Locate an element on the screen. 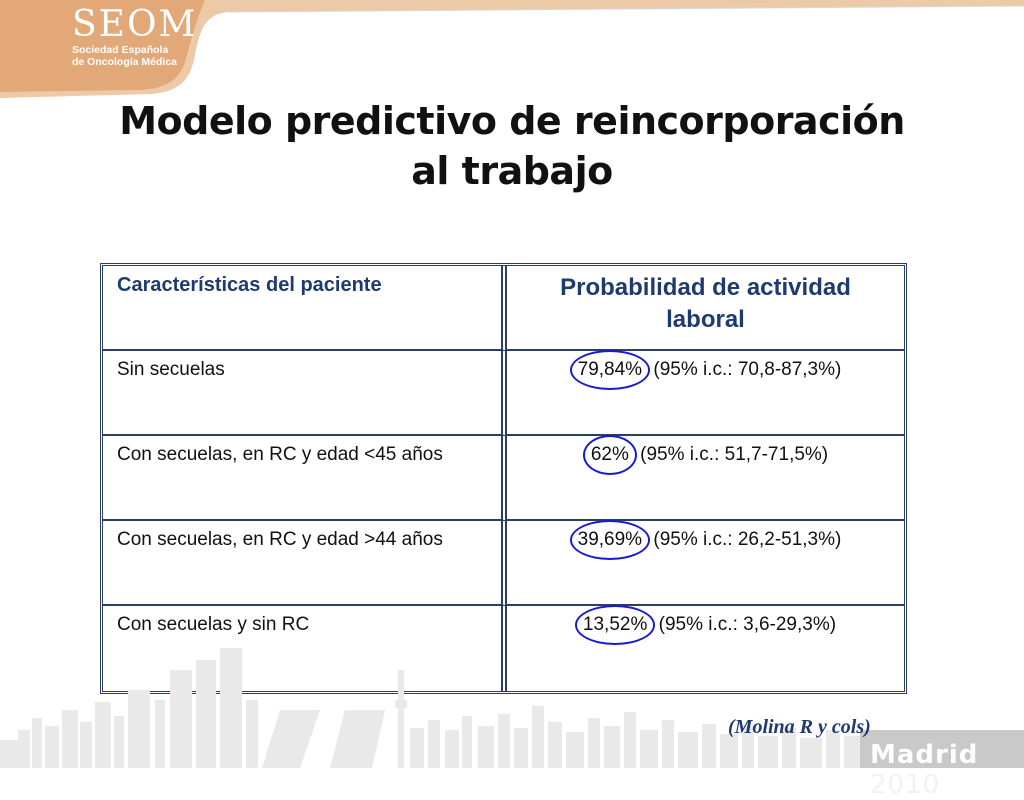  row-label: Con secuelas, en RC y edad <45 años is located at coordinates (305, 478).